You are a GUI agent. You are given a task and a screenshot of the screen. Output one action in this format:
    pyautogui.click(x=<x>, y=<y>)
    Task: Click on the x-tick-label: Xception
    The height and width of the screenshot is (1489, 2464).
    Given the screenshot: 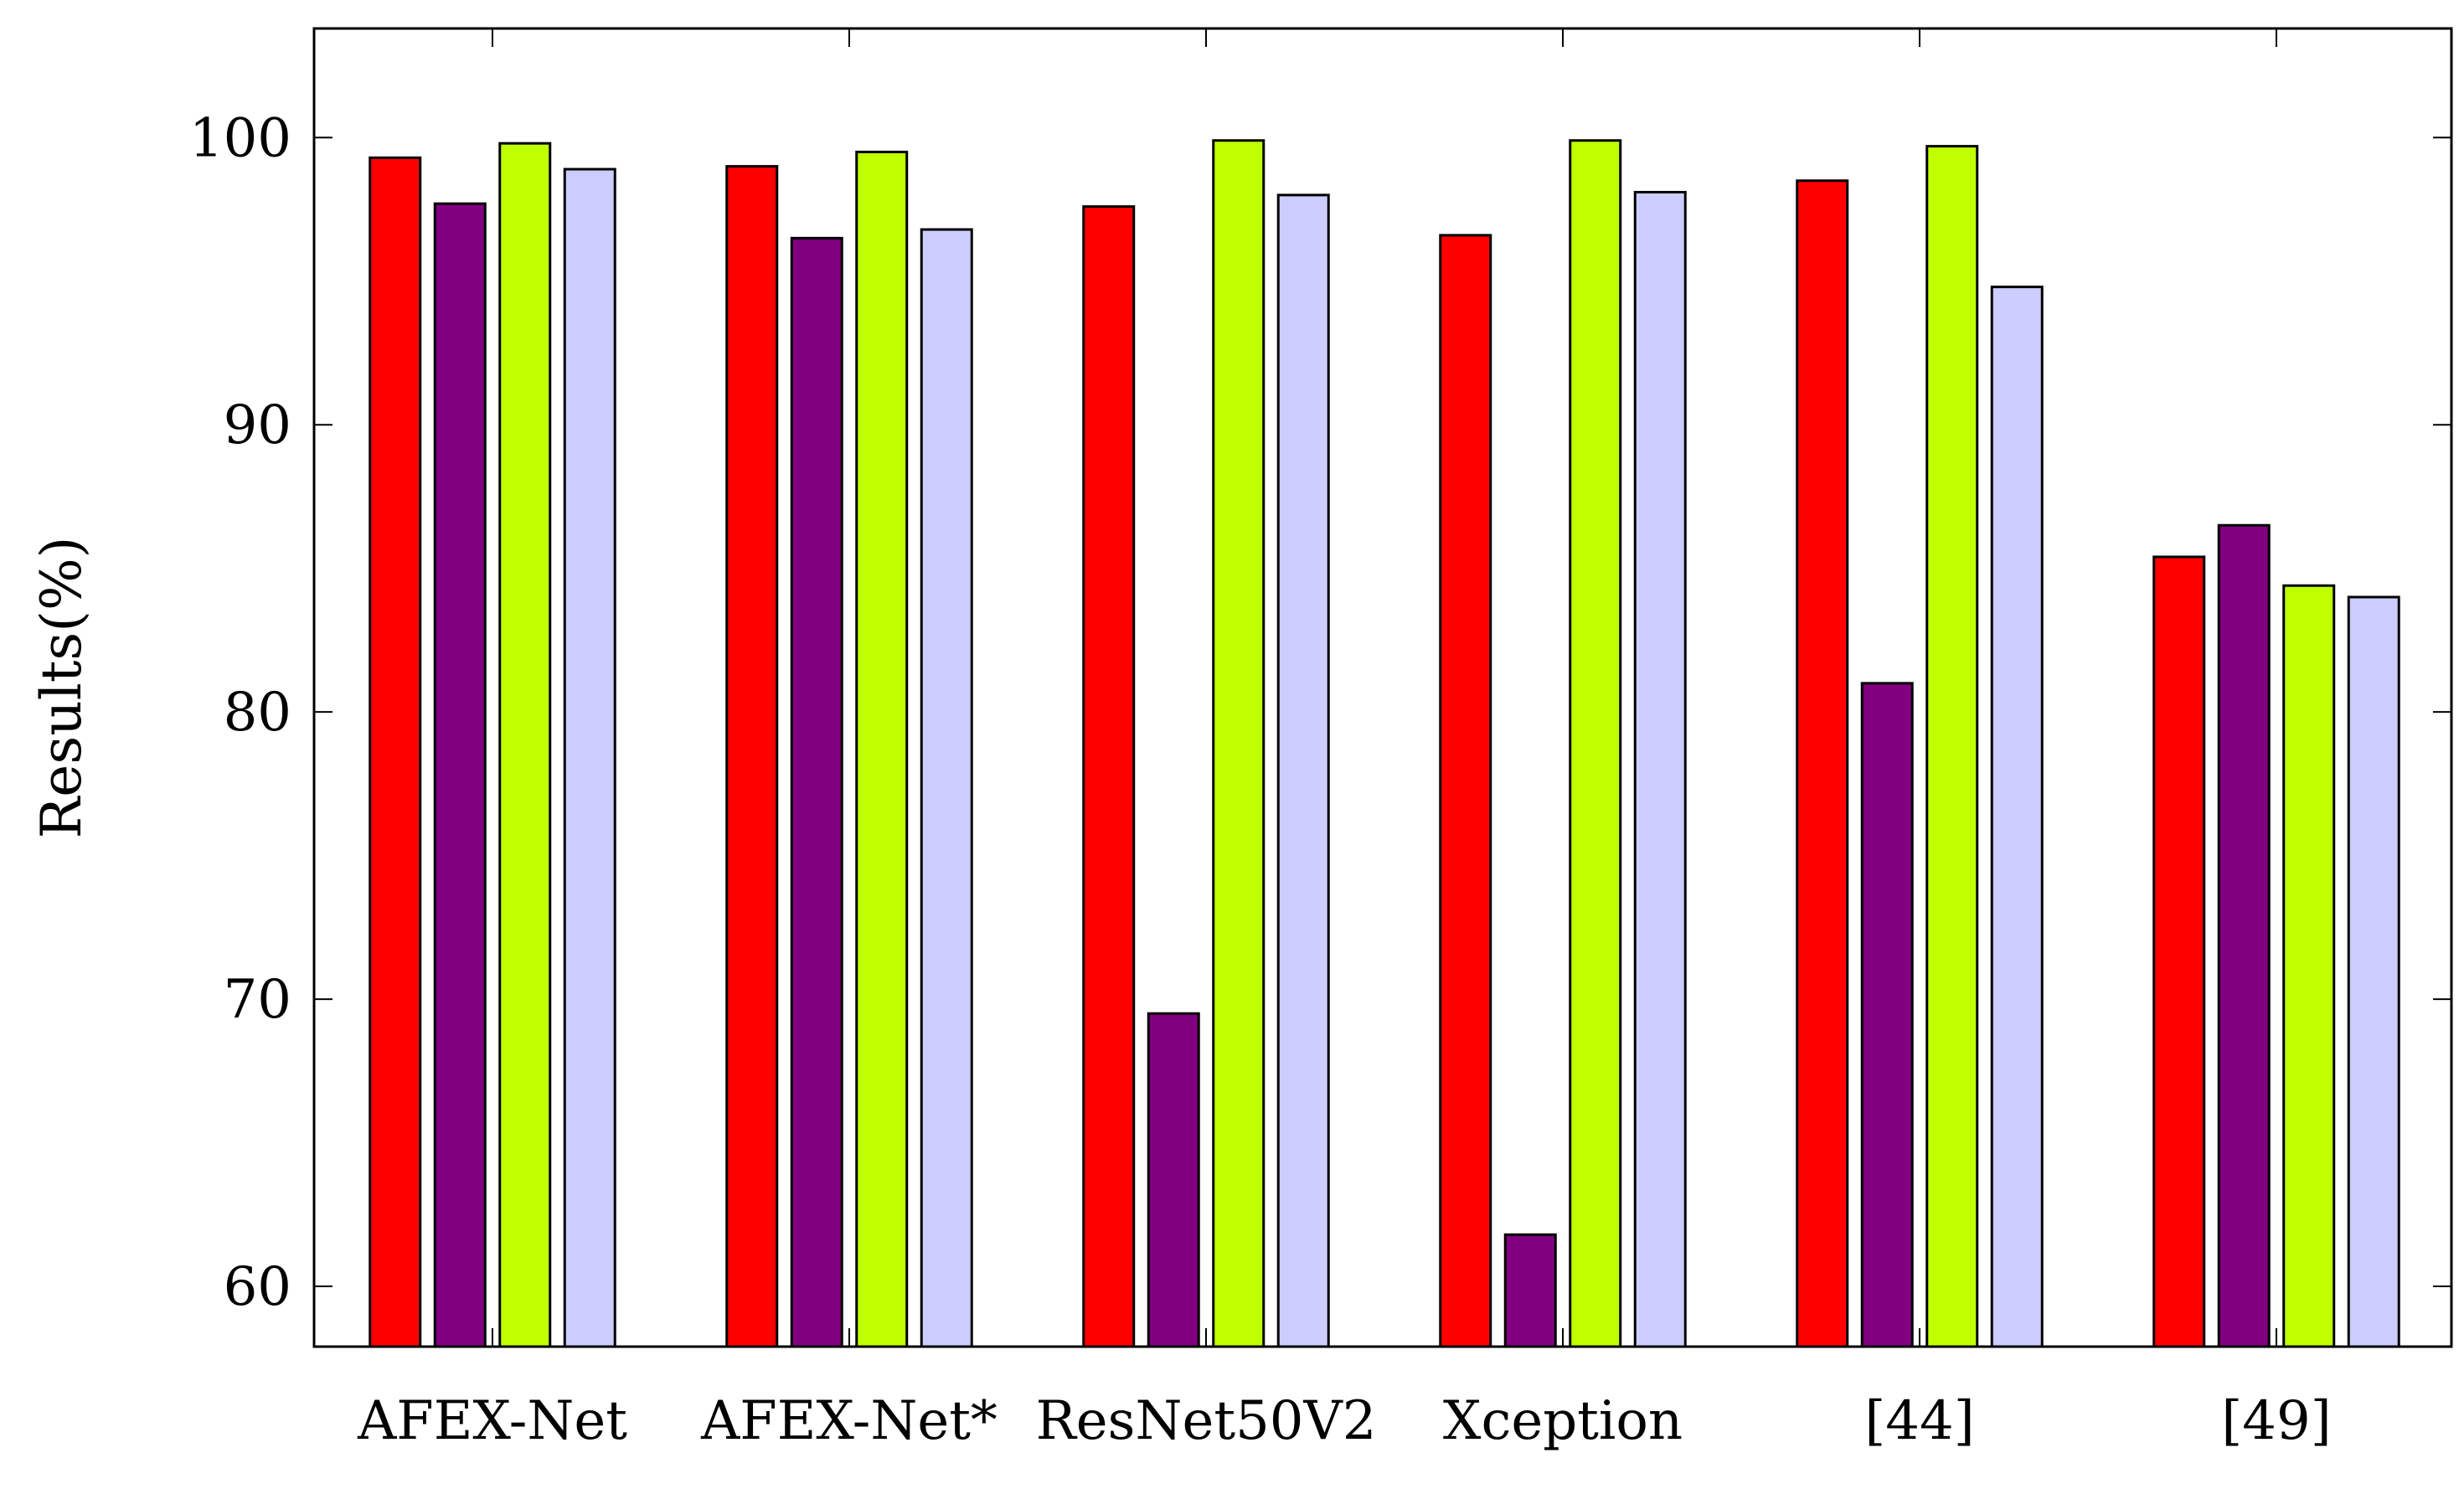 What is the action you would take?
    pyautogui.click(x=1563, y=1421)
    